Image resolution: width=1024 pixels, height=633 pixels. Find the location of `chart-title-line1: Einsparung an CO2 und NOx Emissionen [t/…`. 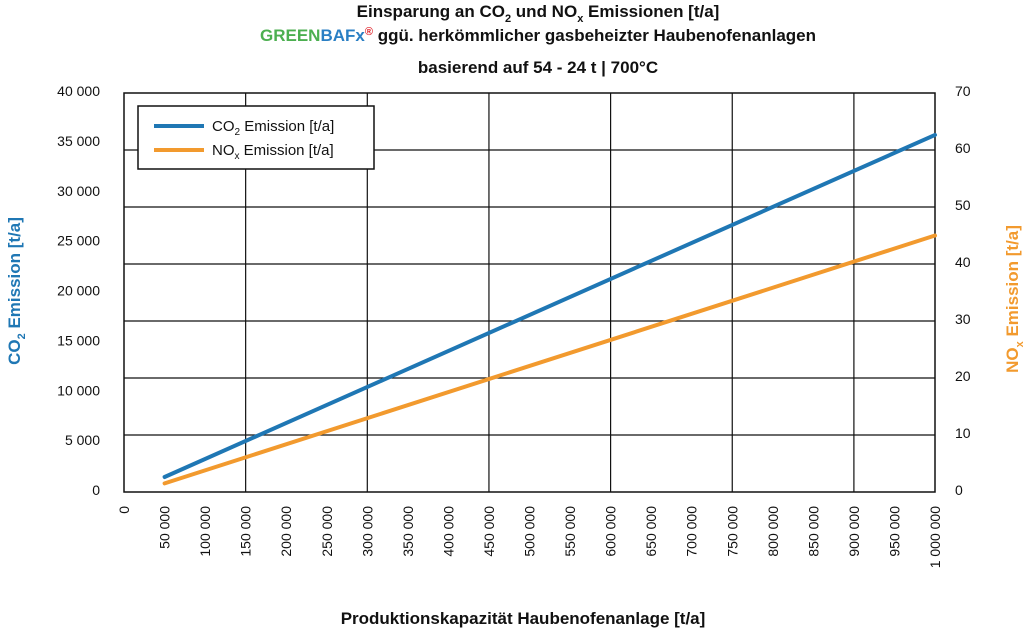

chart-title-line1: Einsparung an CO2 und NOx Emissionen [t/… is located at coordinates (538, 13).